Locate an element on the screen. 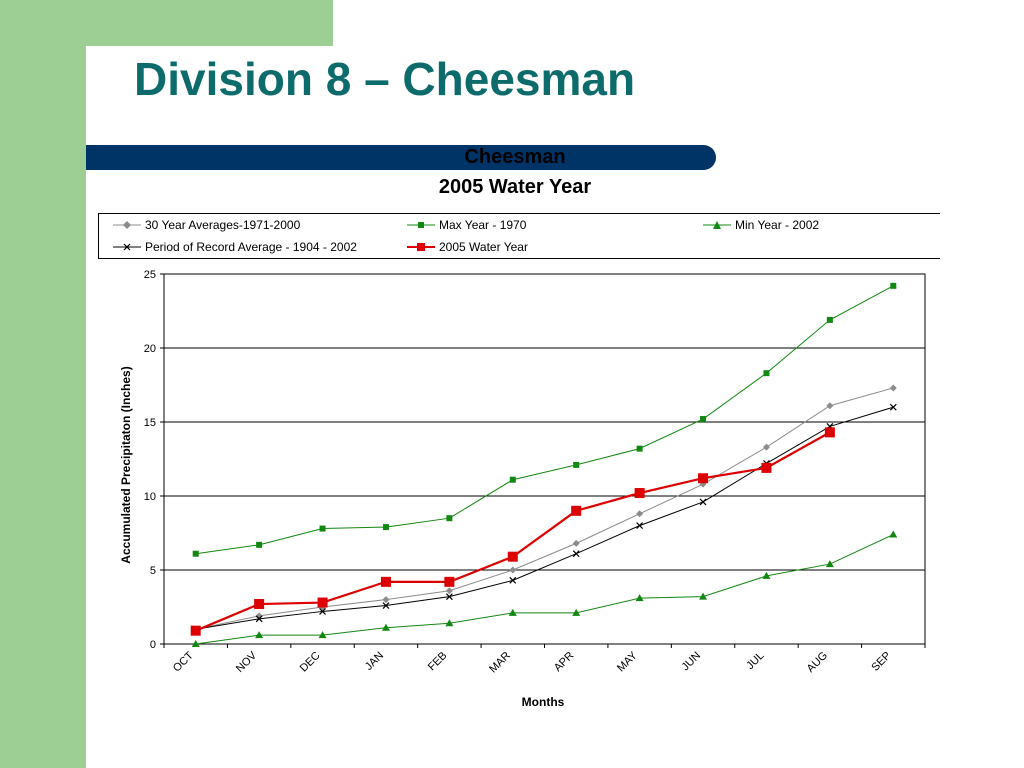  legend-marker-diamond-icon is located at coordinates (127, 225).